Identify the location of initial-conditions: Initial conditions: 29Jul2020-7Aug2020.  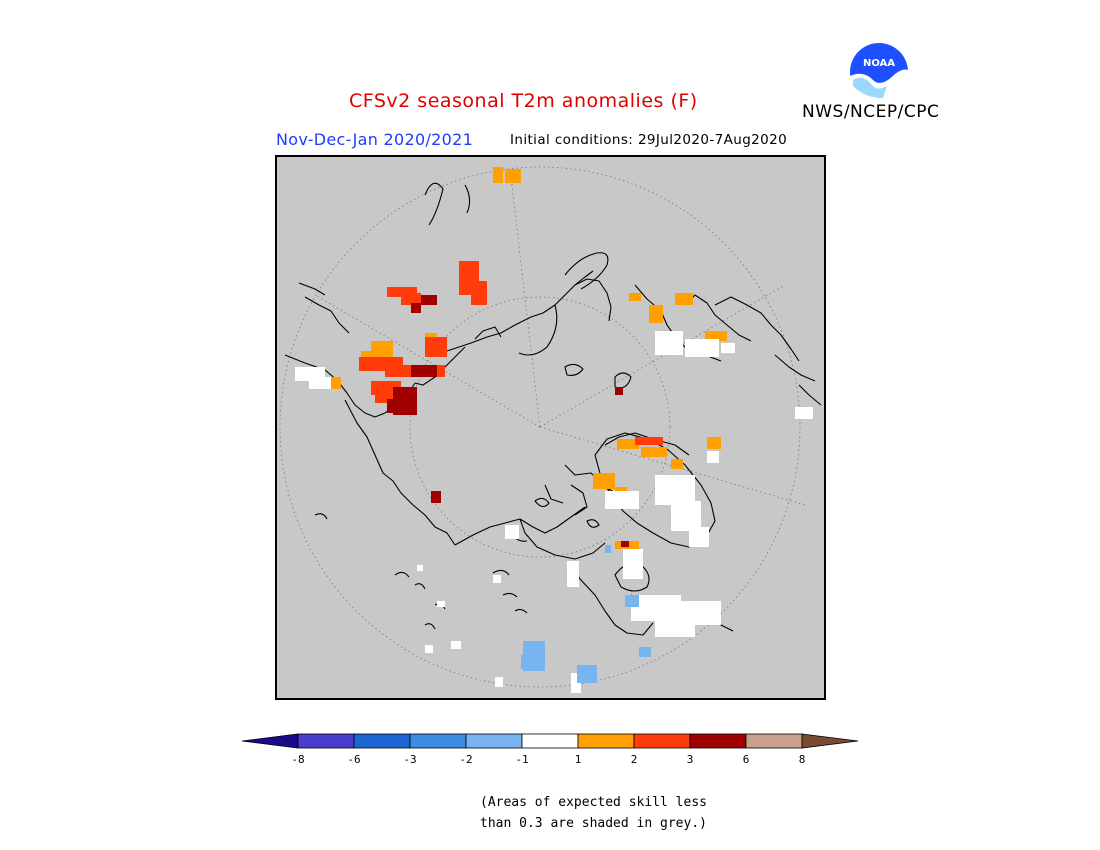
(649, 140).